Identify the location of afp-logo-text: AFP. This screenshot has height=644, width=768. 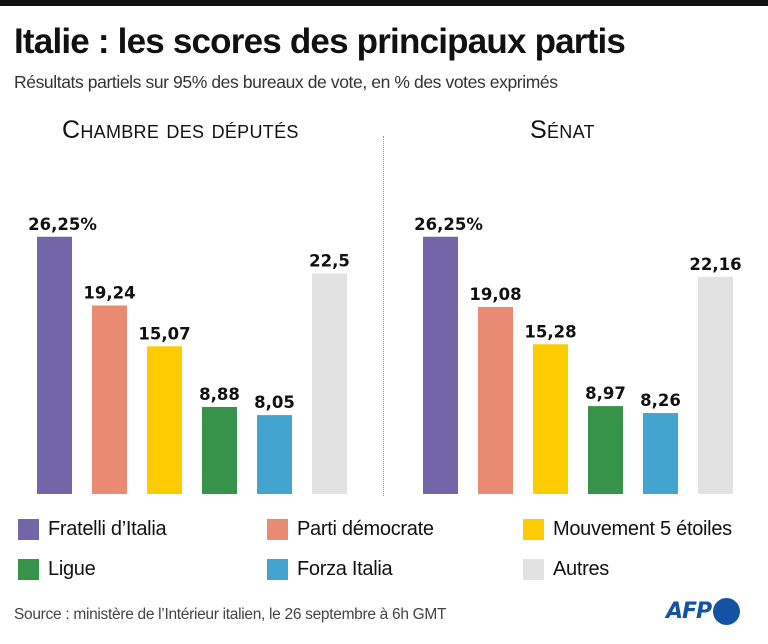
(689, 611).